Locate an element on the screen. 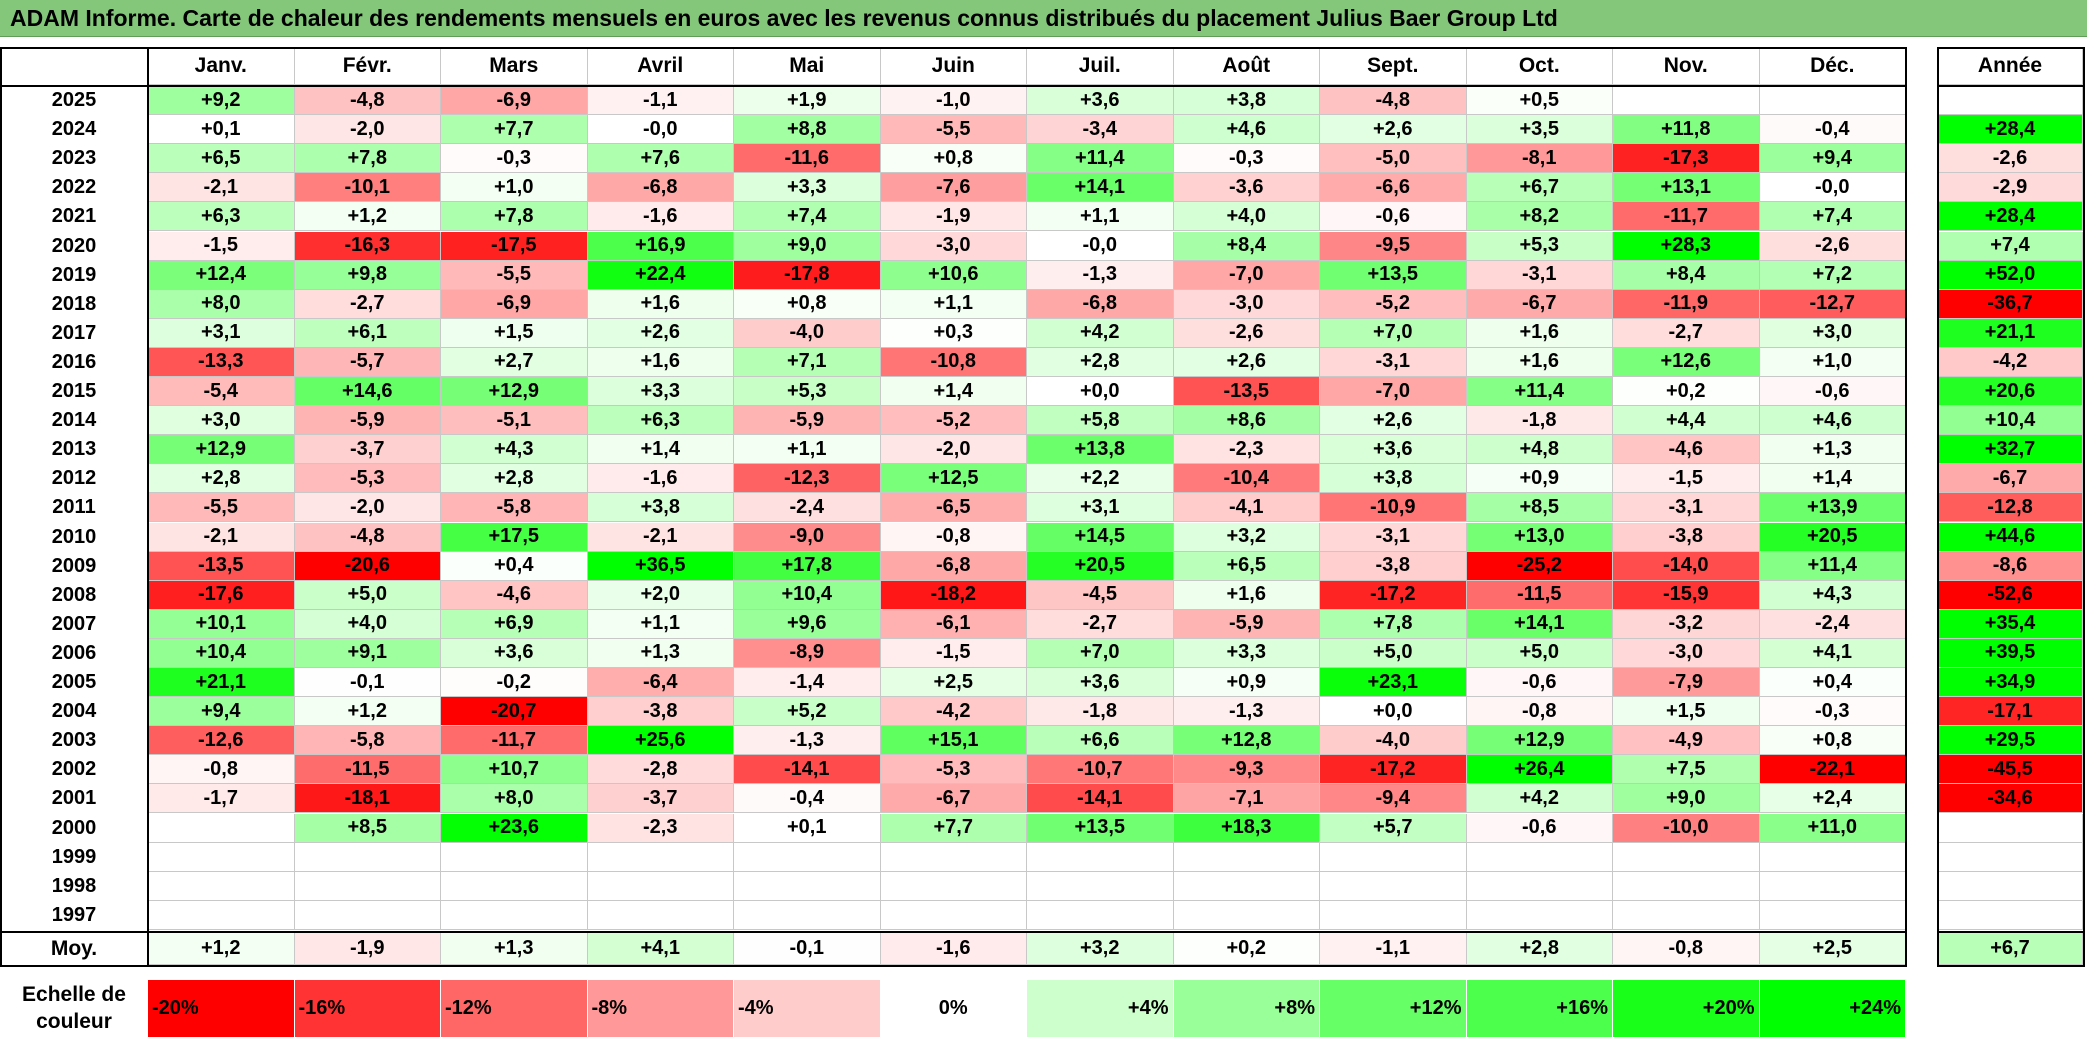  heatmap-cell: +12,9 is located at coordinates (1539, 741).